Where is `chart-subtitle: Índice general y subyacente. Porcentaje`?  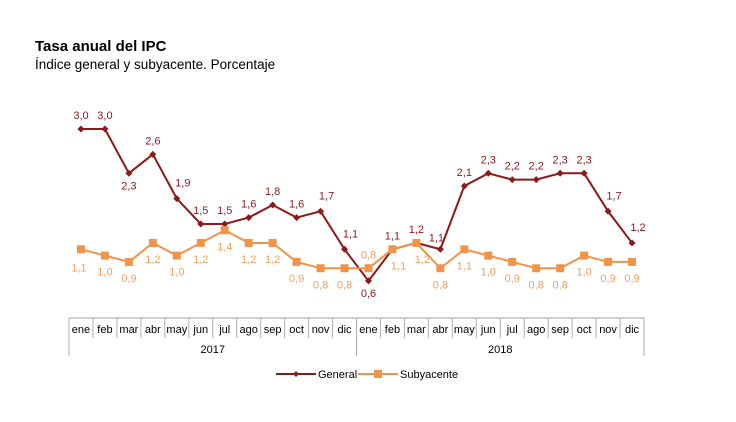 chart-subtitle: Índice general y subyacente. Porcentaje is located at coordinates (155, 64).